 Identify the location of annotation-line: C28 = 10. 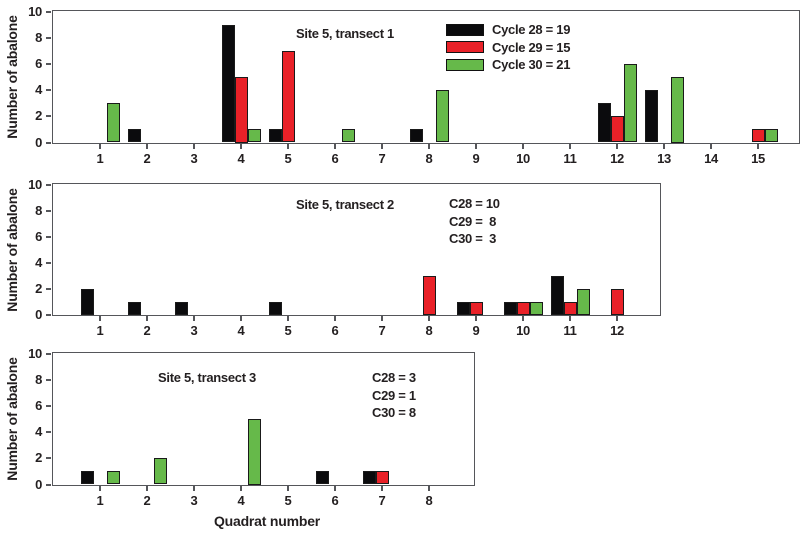
(474, 203).